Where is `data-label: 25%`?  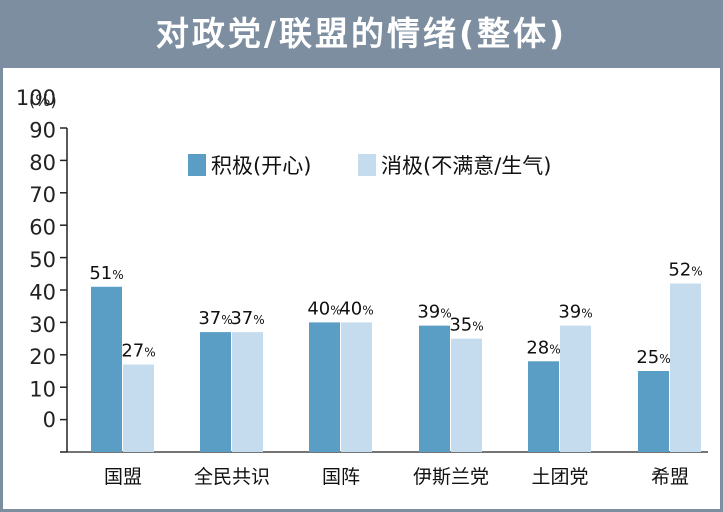 data-label: 25% is located at coordinates (653, 357).